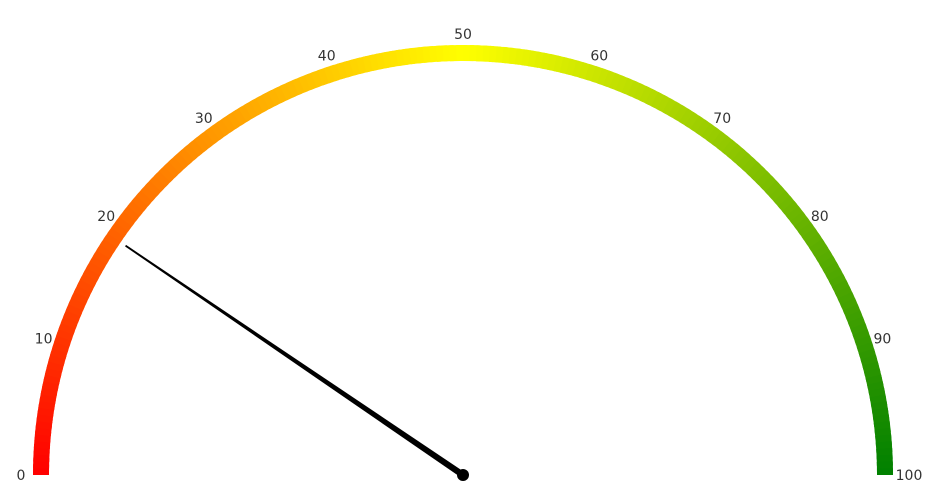  Describe the element at coordinates (909, 476) in the screenshot. I see `tick-label: 100` at that location.